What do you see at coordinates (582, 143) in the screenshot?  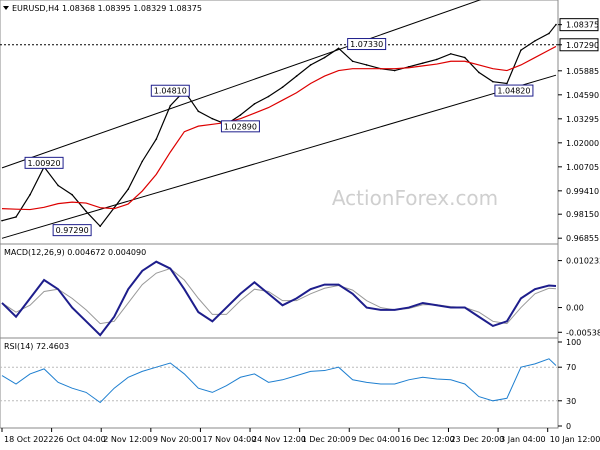 I see `price-tick-label: 1.02000` at bounding box center [582, 143].